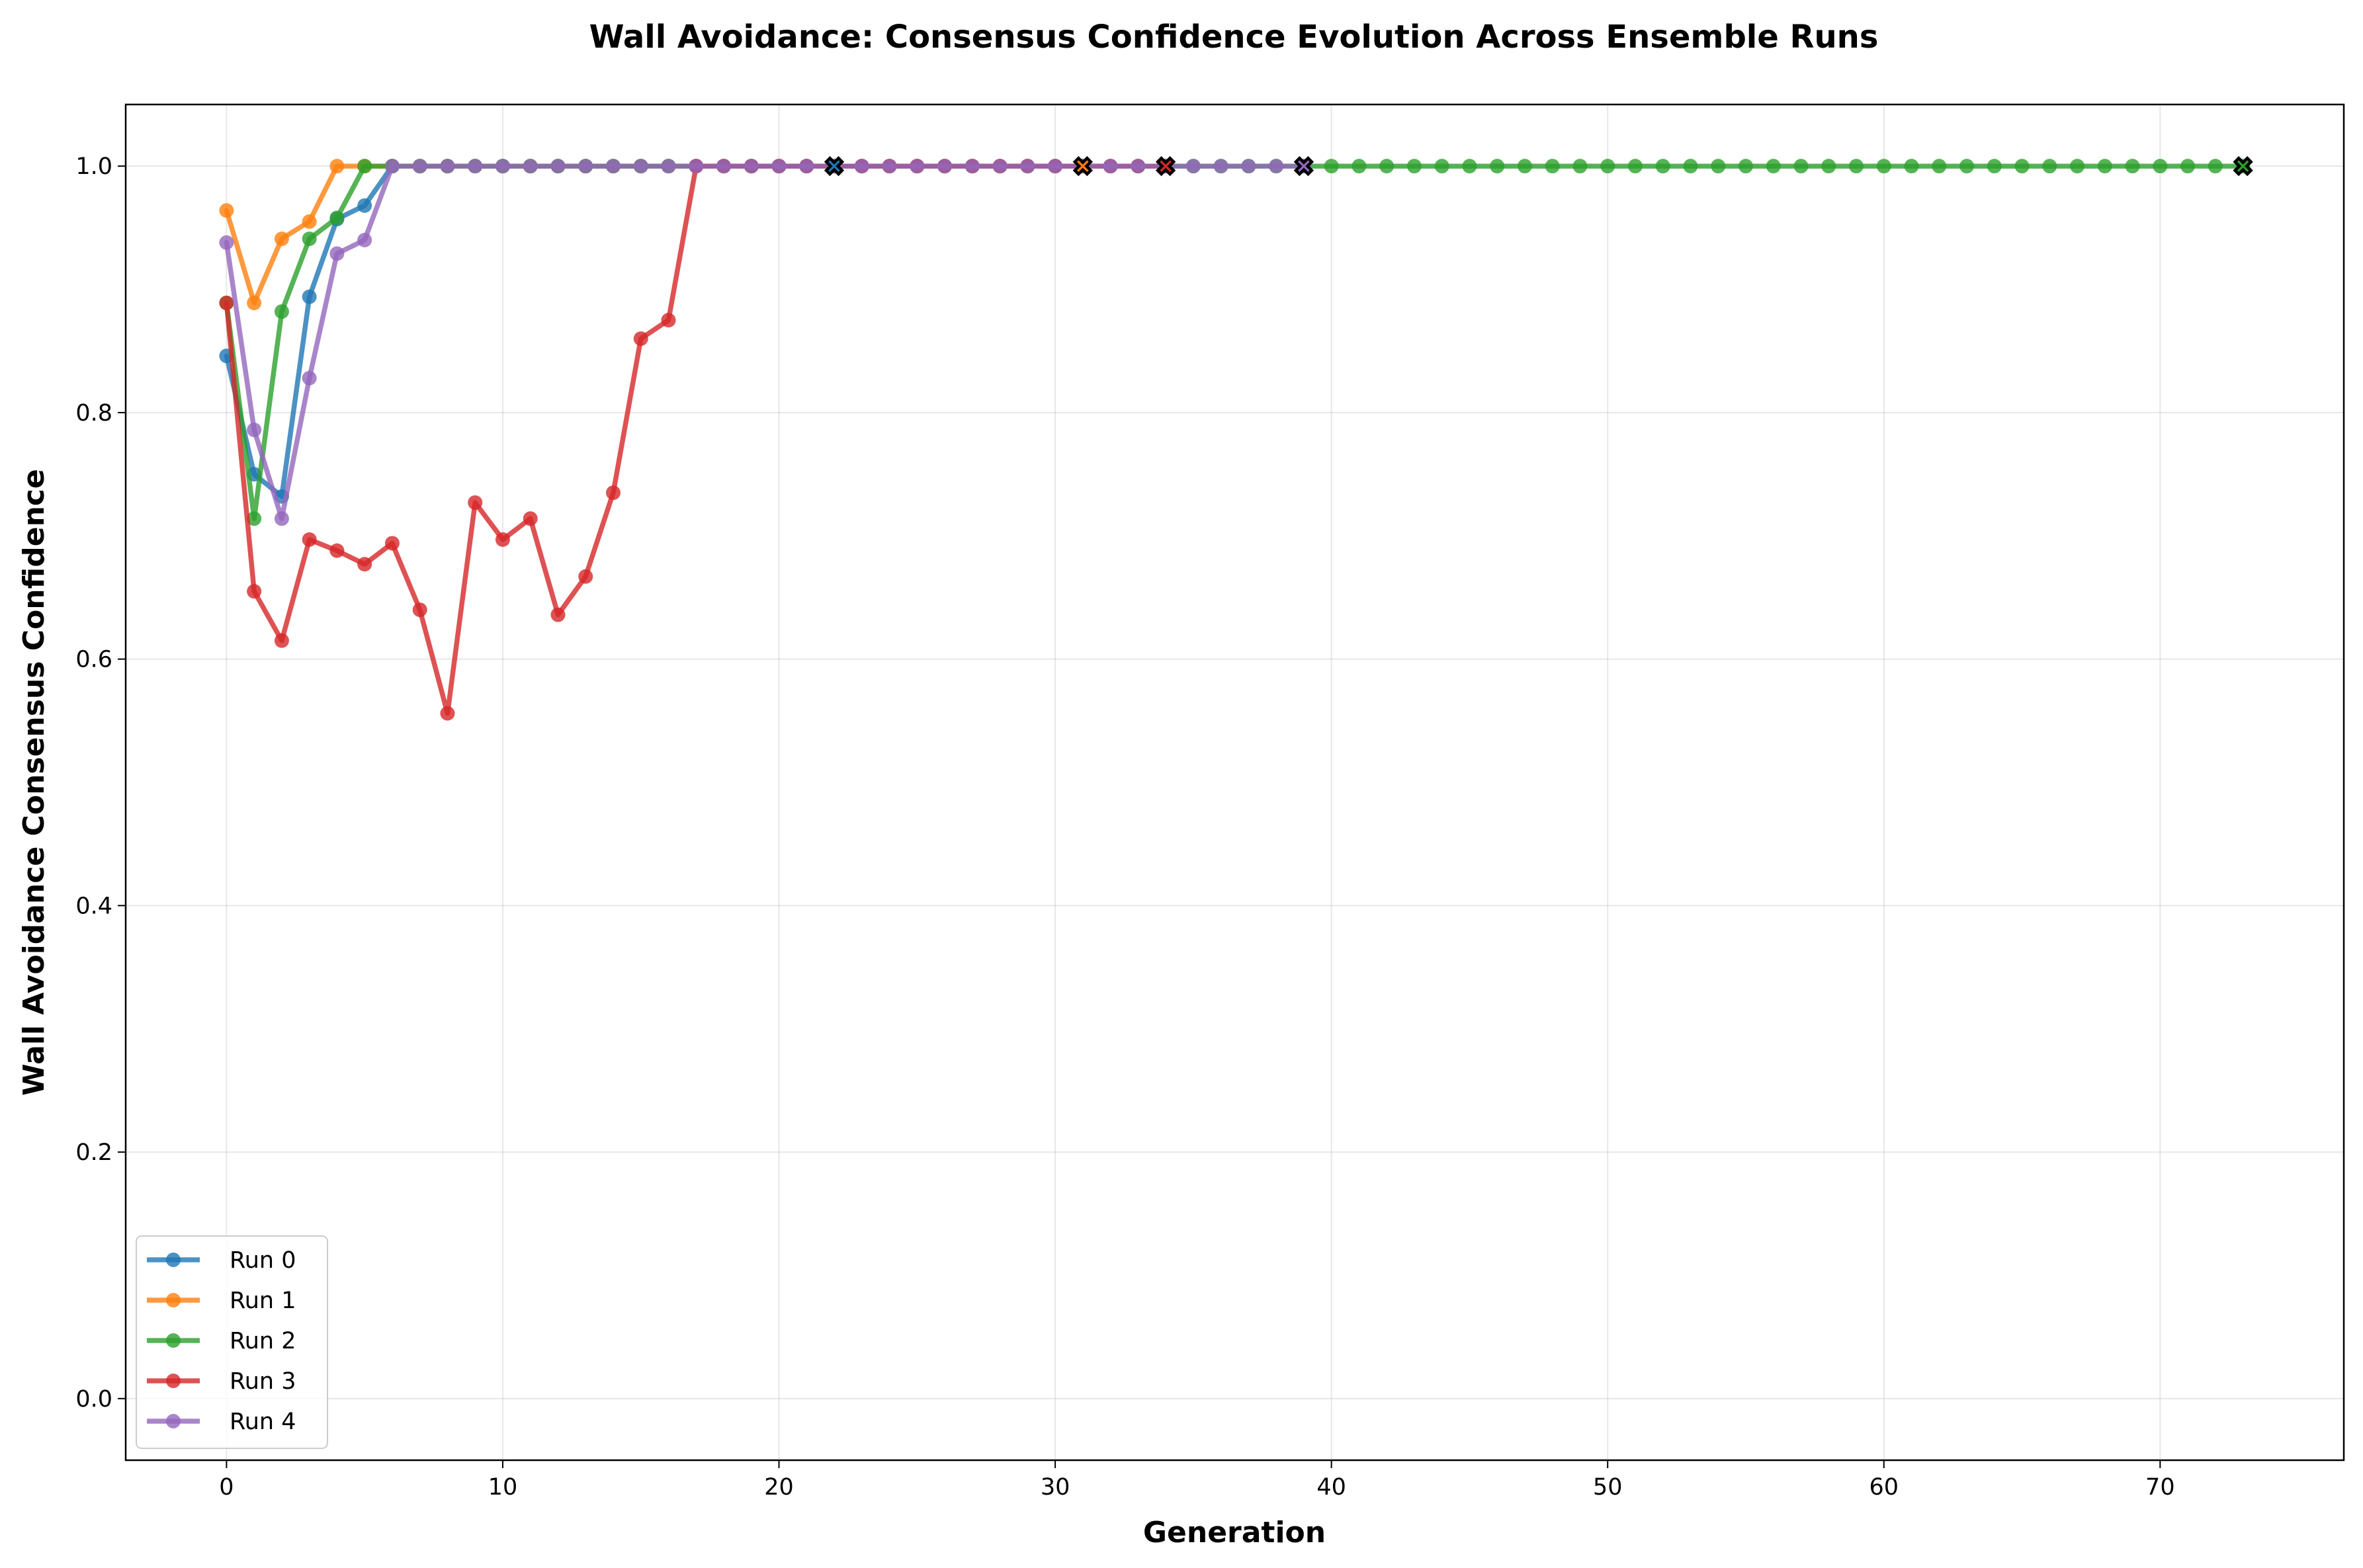 Image resolution: width=2363 pixels, height=1568 pixels. Describe the element at coordinates (263, 1381) in the screenshot. I see `legend-label: Run 3` at that location.